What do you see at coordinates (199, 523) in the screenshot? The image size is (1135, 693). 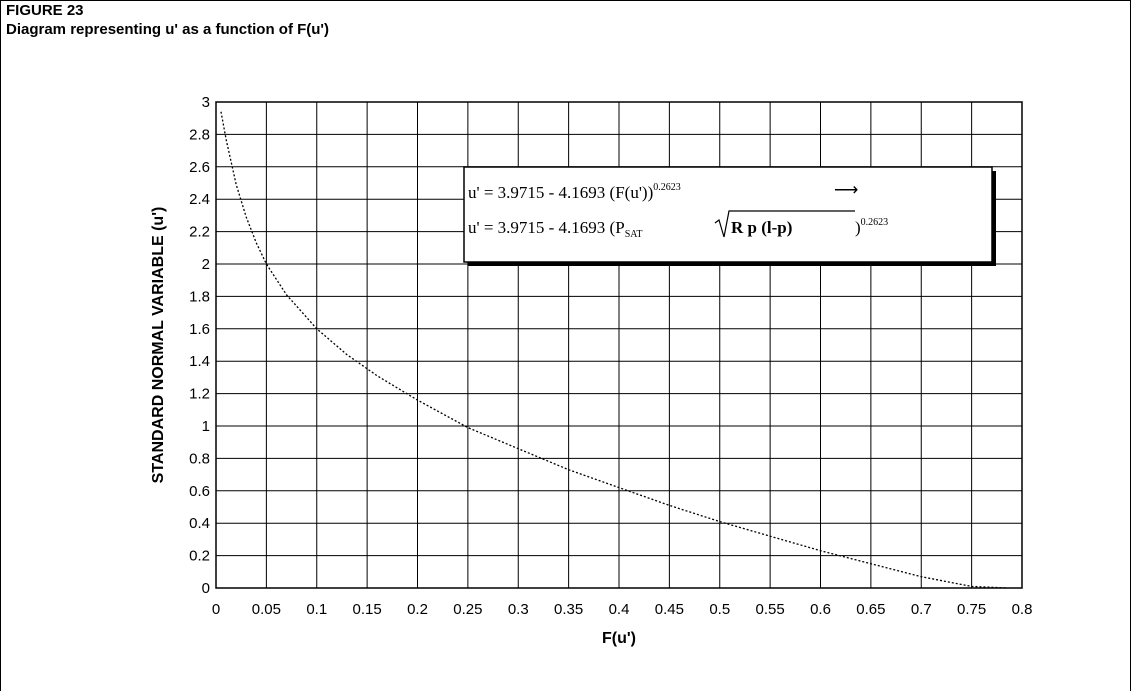 I see `y-tick-label: 0.4` at bounding box center [199, 523].